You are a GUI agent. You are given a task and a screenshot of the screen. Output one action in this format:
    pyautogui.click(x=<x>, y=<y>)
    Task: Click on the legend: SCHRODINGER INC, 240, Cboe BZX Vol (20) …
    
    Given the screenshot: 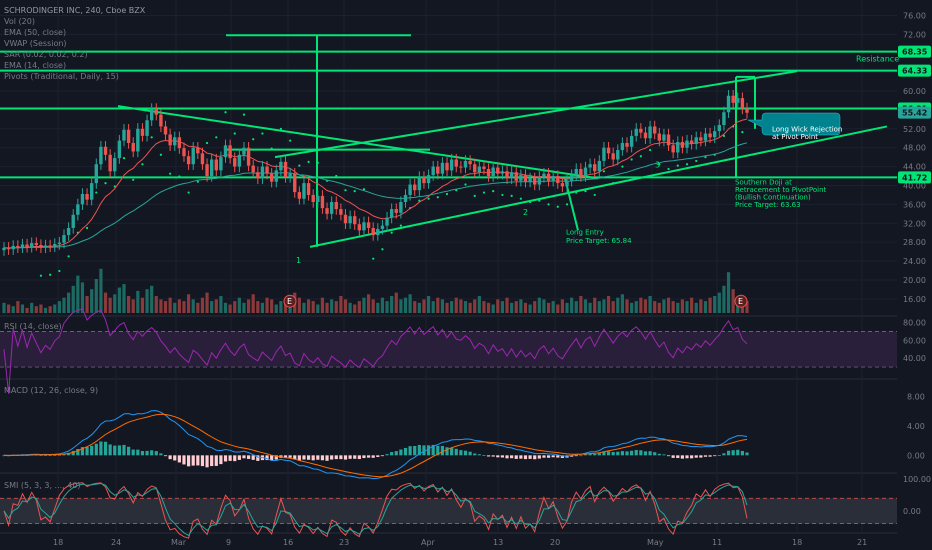 What is the action you would take?
    pyautogui.click(x=74, y=43)
    